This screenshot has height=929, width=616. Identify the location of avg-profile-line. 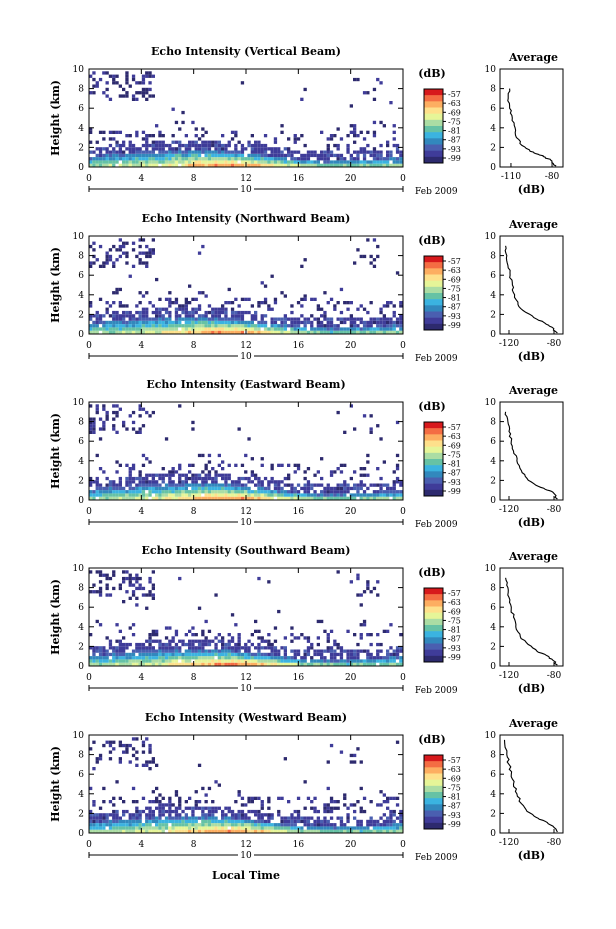
(530, 786).